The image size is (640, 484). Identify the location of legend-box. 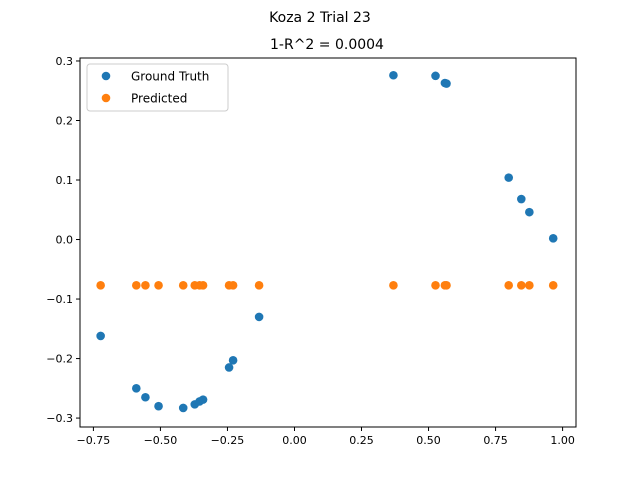
(157, 87).